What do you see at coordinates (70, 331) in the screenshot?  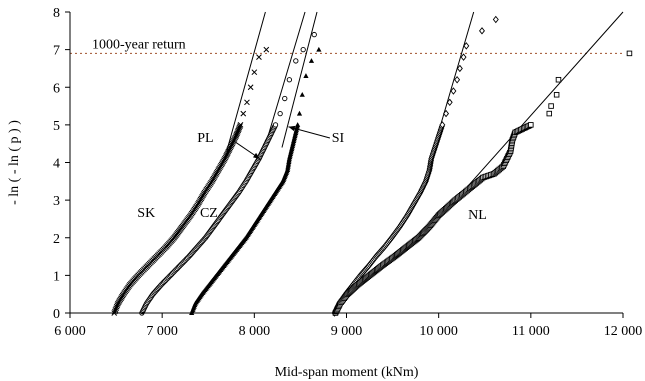 I see `x-tick-label: 6 000` at bounding box center [70, 331].